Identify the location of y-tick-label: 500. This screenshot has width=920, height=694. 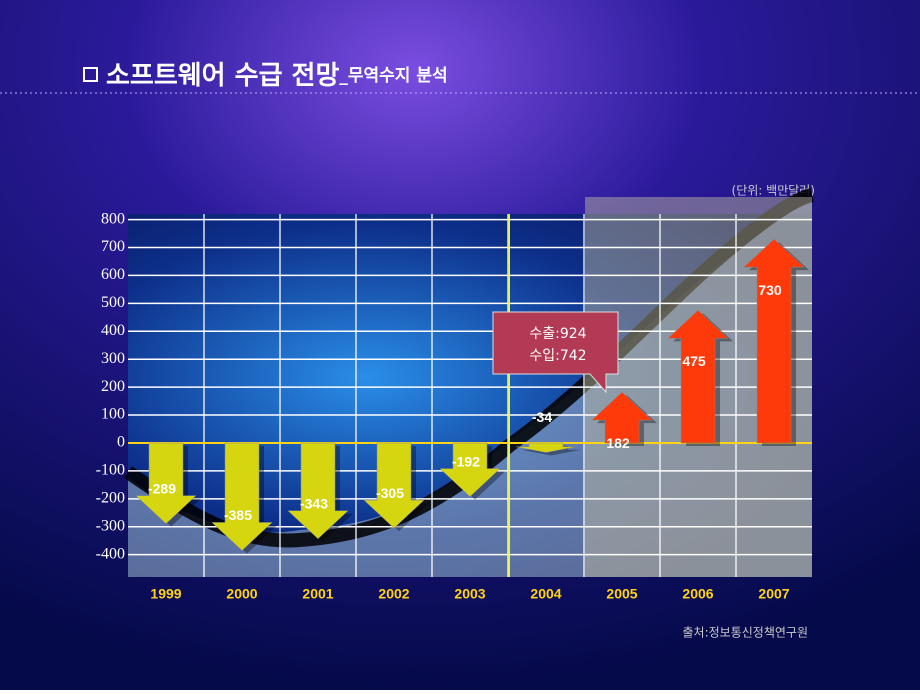
(113, 302).